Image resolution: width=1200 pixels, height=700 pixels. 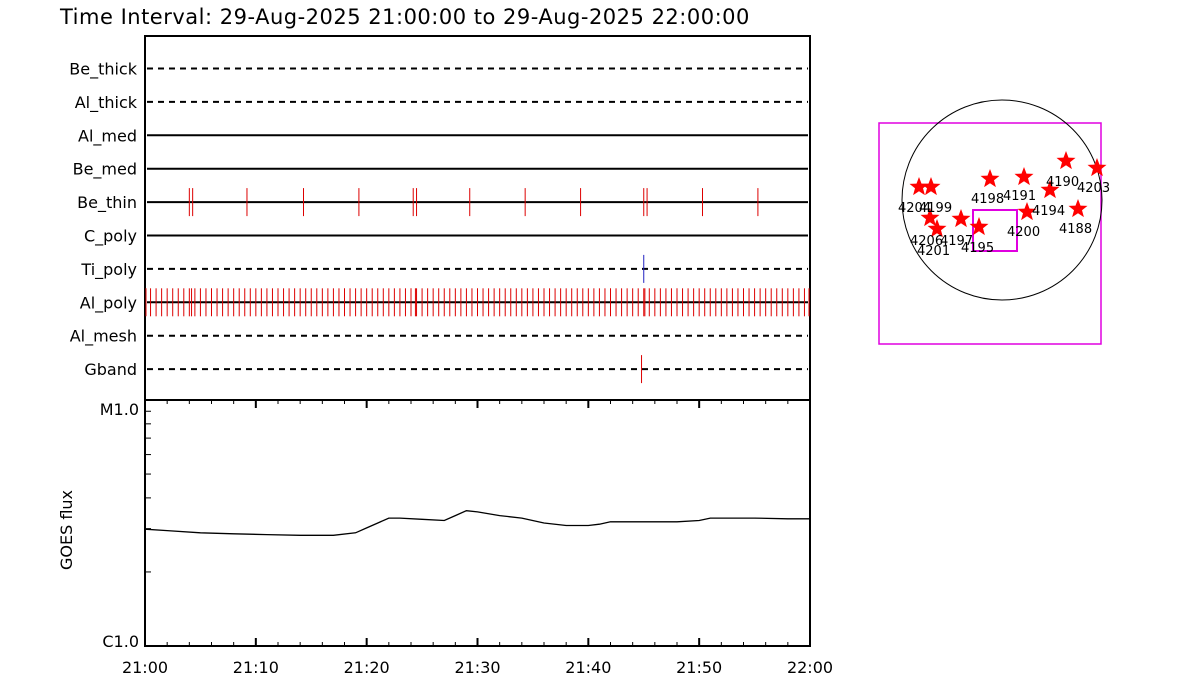 I want to click on ar-label: 4201, so click(x=933, y=251).